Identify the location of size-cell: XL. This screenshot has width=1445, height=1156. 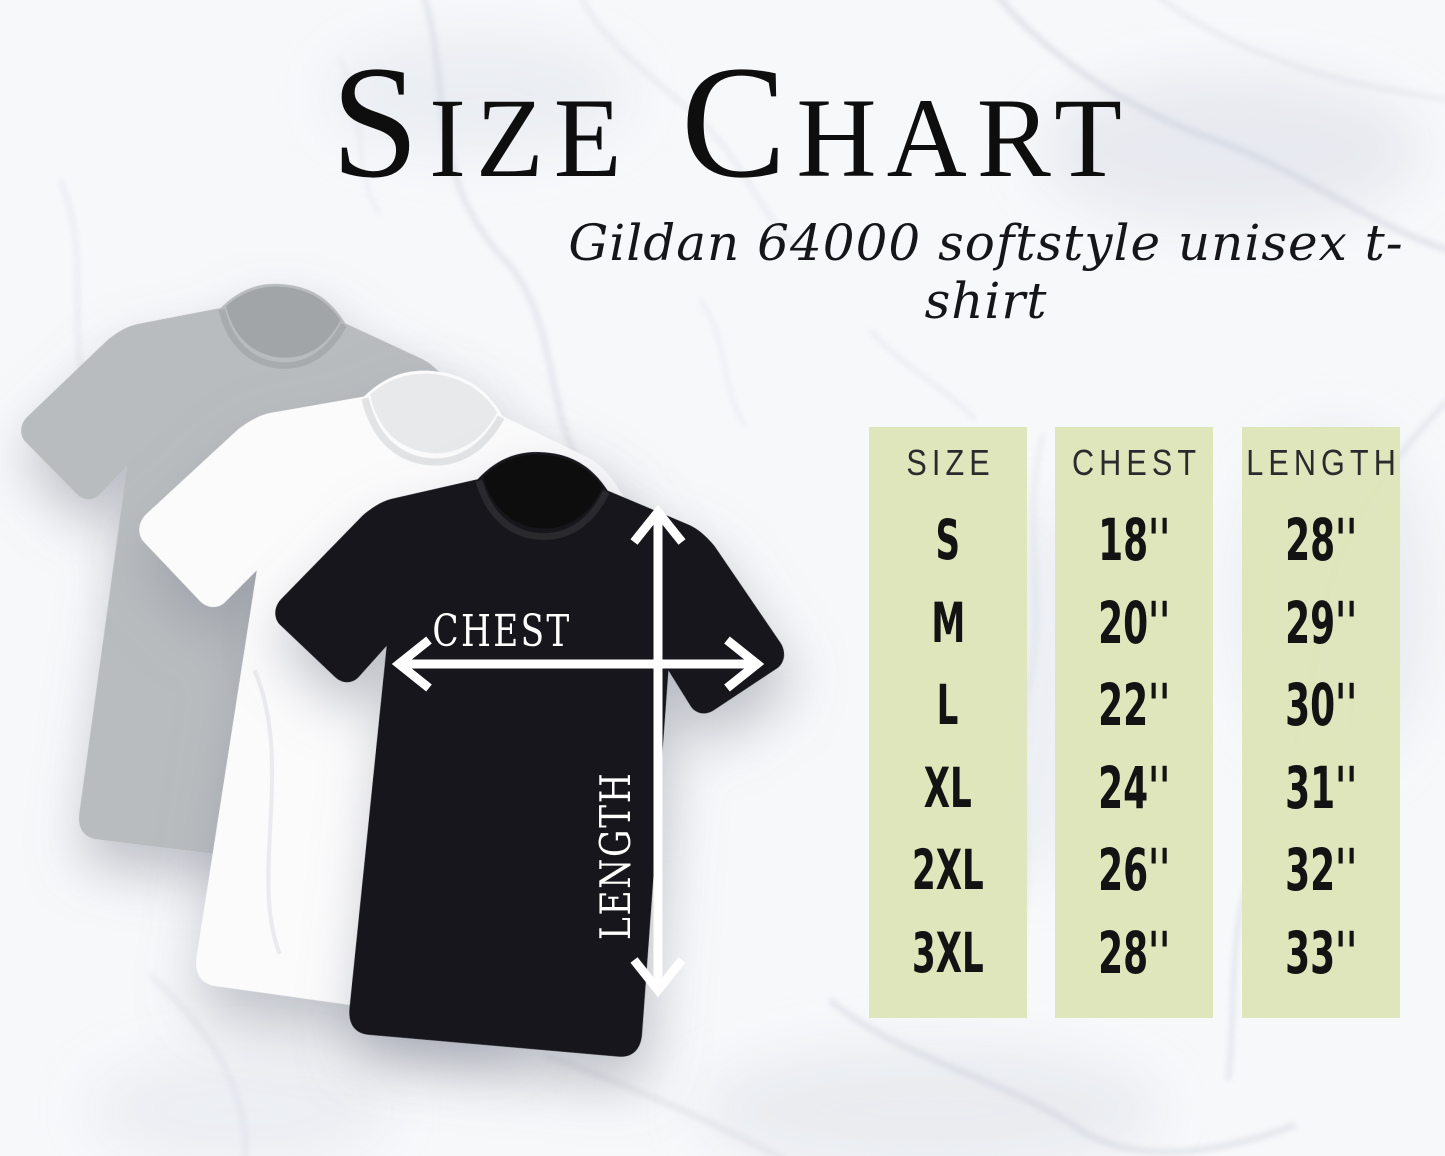
(948, 787).